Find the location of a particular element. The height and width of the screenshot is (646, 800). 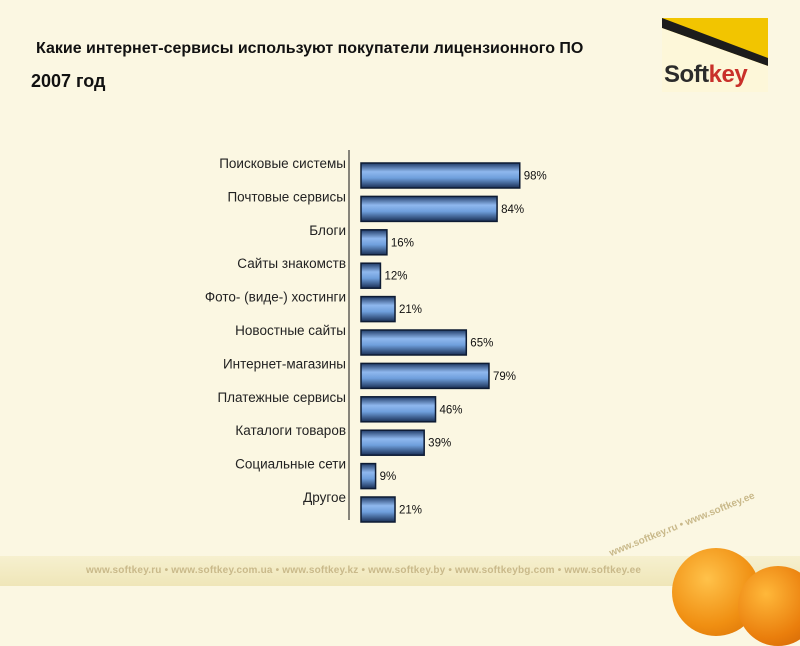

category-label: Блоги is located at coordinates (327, 230).